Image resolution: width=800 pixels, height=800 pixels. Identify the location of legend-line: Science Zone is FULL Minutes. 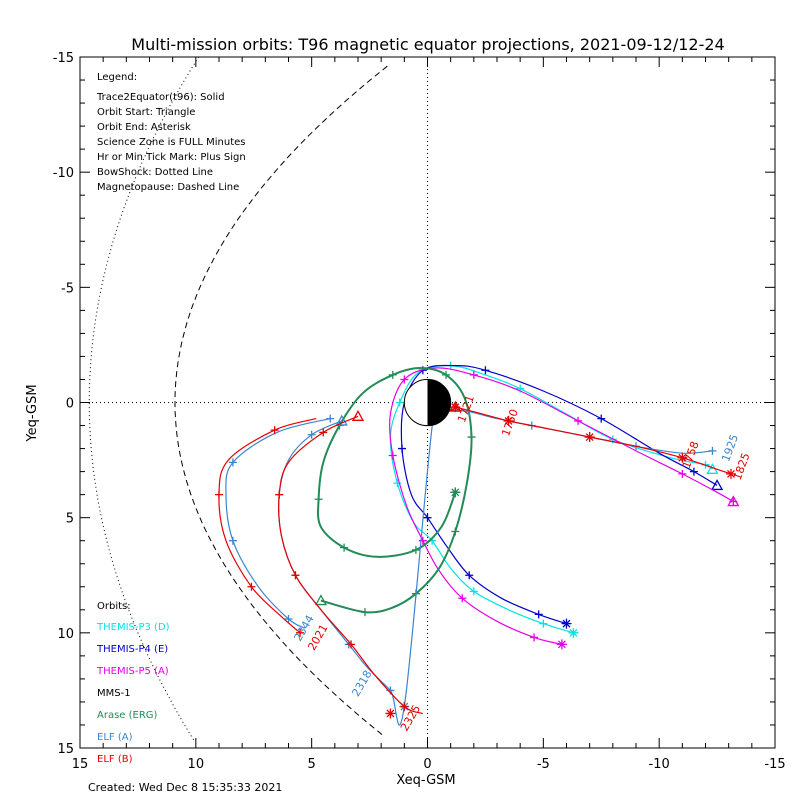
(171, 142).